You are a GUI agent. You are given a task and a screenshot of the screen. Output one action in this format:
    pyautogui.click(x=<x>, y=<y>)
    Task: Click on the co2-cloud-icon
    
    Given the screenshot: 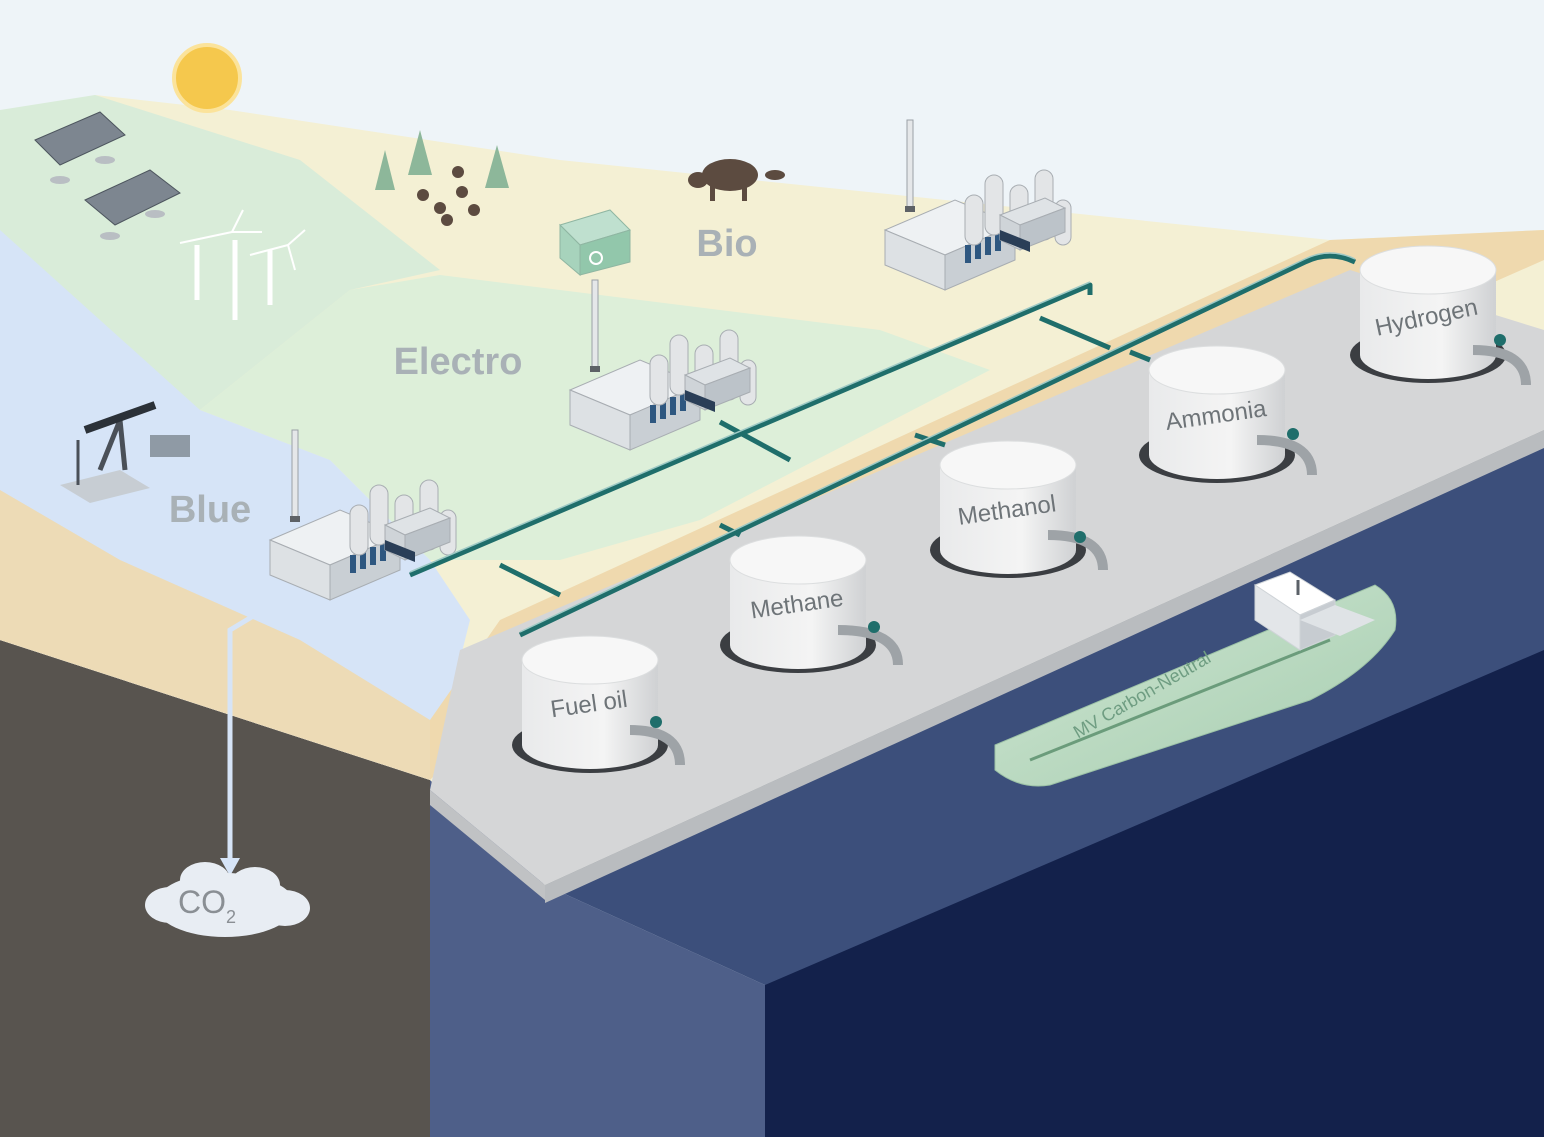 What is the action you would take?
    pyautogui.click(x=227, y=899)
    